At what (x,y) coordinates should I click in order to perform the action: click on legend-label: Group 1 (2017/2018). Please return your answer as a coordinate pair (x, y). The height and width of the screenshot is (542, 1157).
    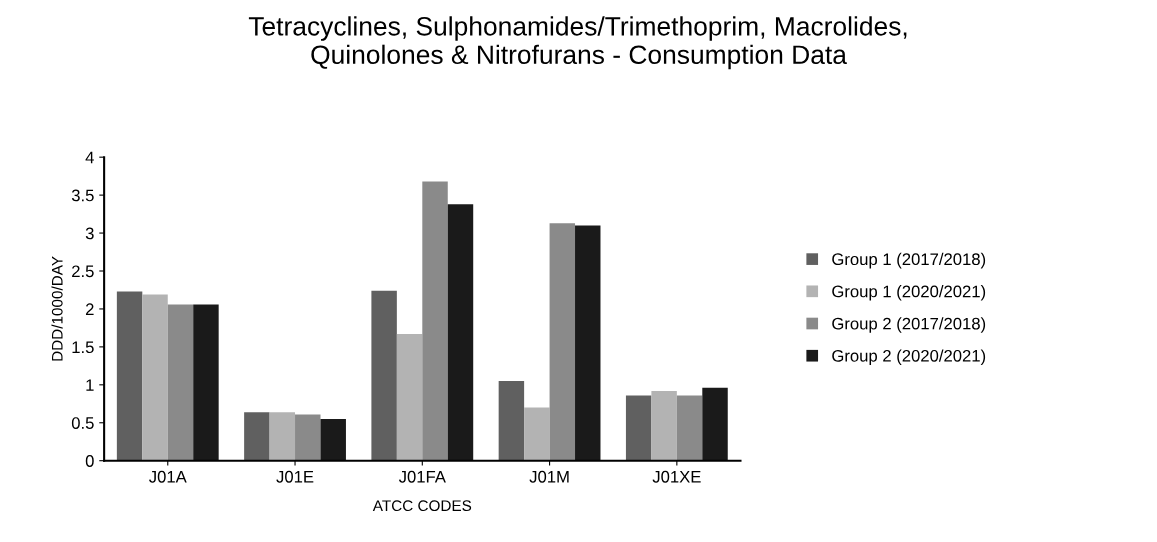
    Looking at the image, I should click on (909, 260).